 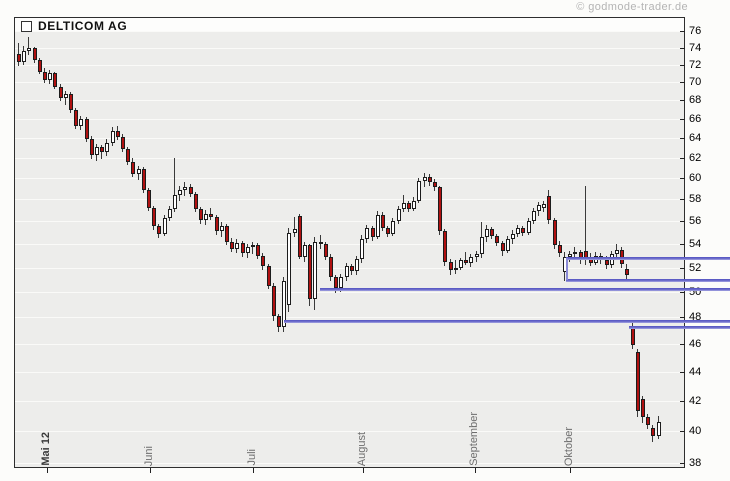 I want to click on legend: DELTICOM AG, so click(x=74, y=26).